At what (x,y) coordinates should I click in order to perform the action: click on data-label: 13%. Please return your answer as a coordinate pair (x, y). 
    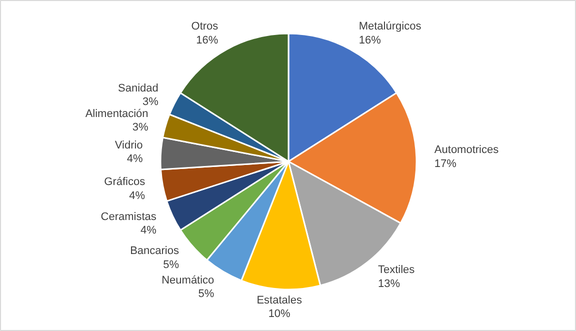
    Looking at the image, I should click on (389, 284).